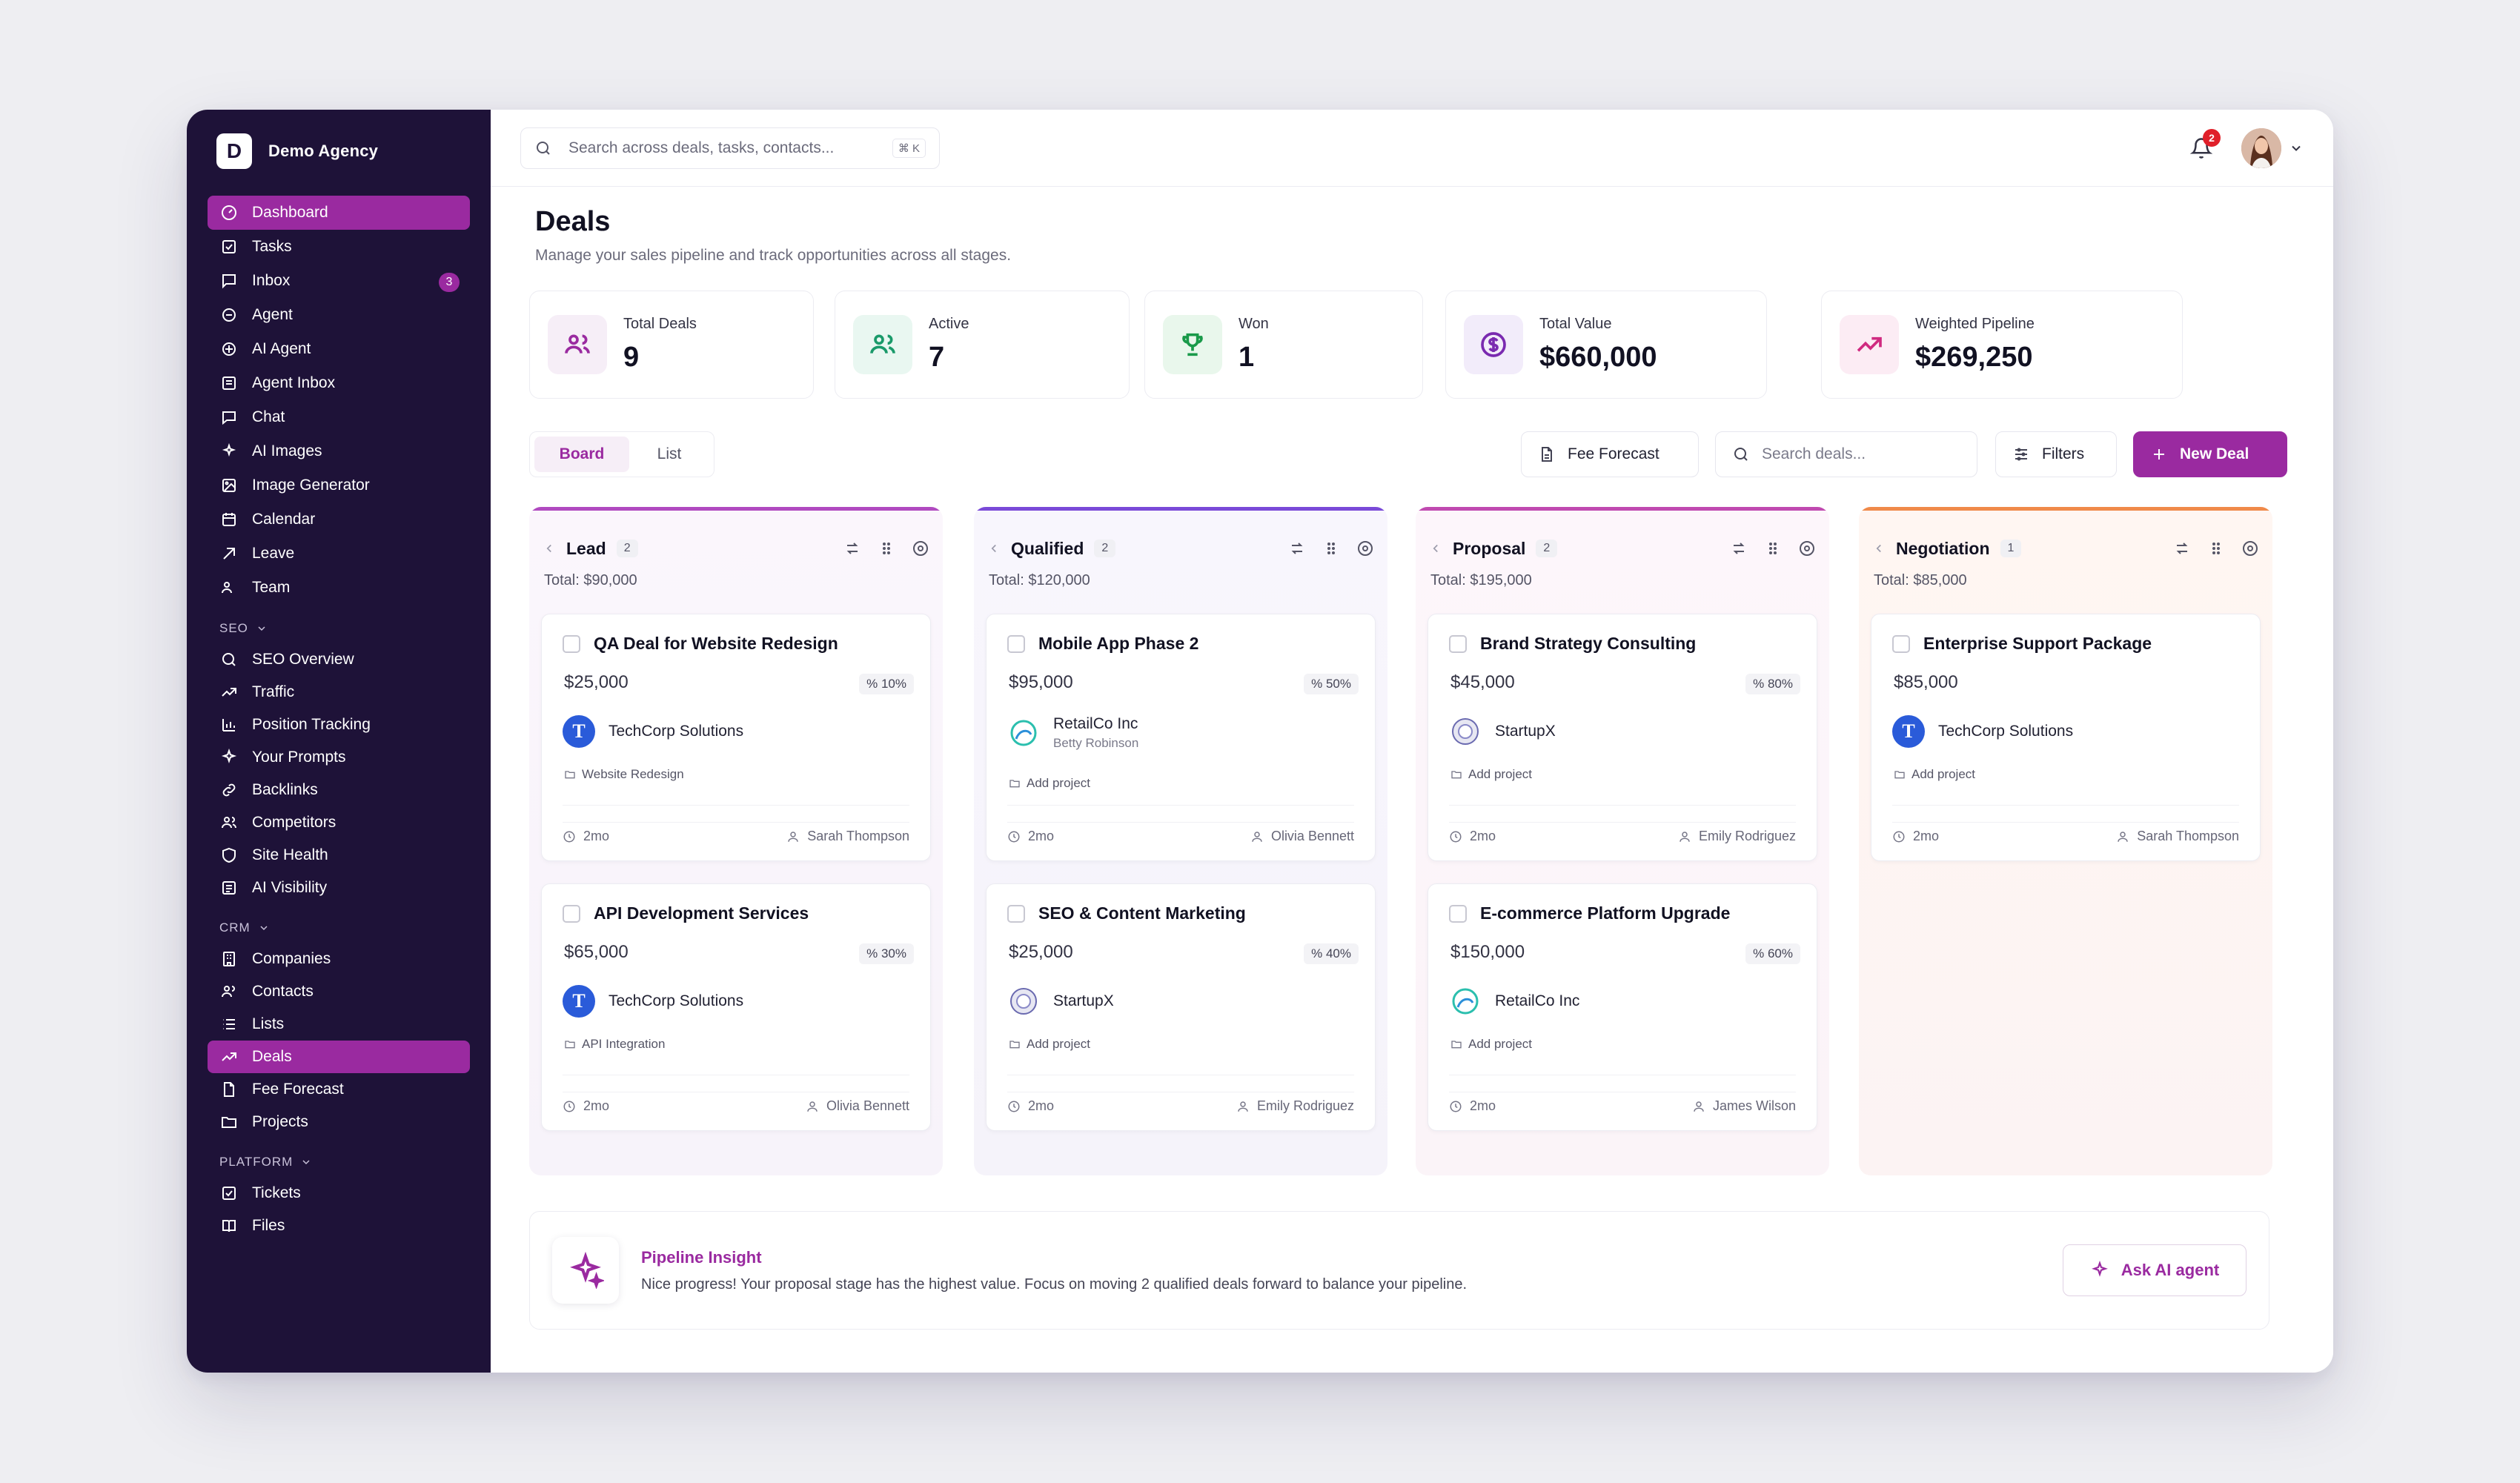 This screenshot has width=2520, height=1483. Describe the element at coordinates (2123, 837) in the screenshot. I see `user-icon` at that location.